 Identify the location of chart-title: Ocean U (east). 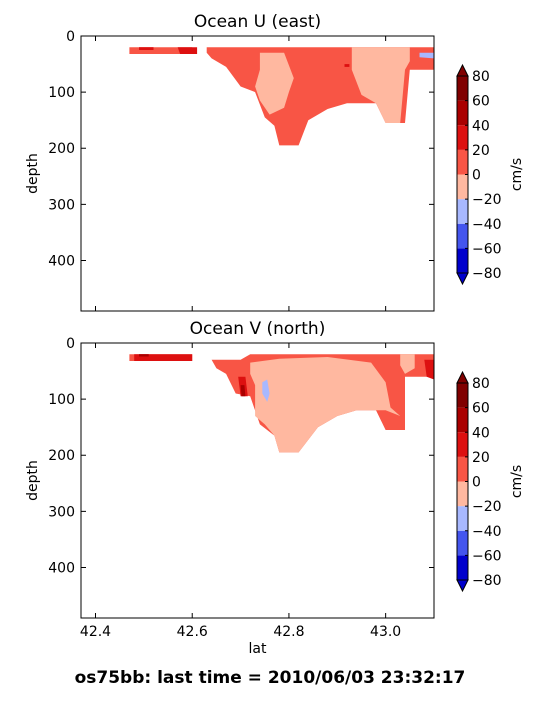
(257, 22).